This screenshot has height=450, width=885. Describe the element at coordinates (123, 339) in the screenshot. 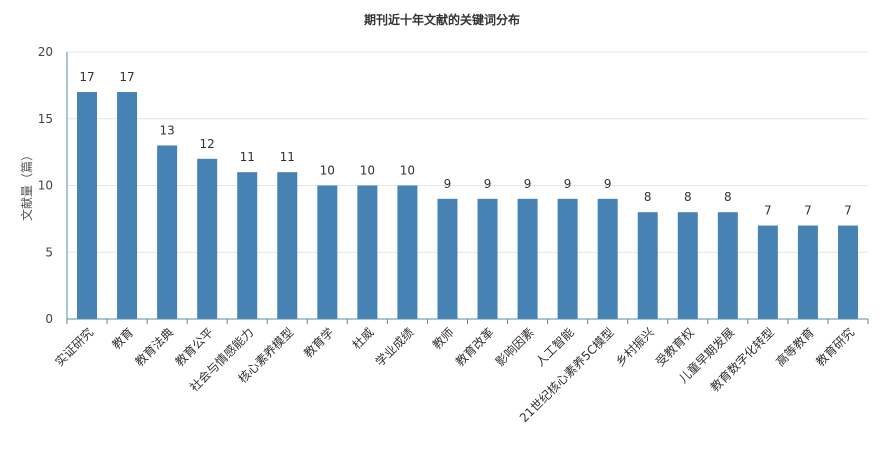

I see `x-tick-label: 教育` at that location.